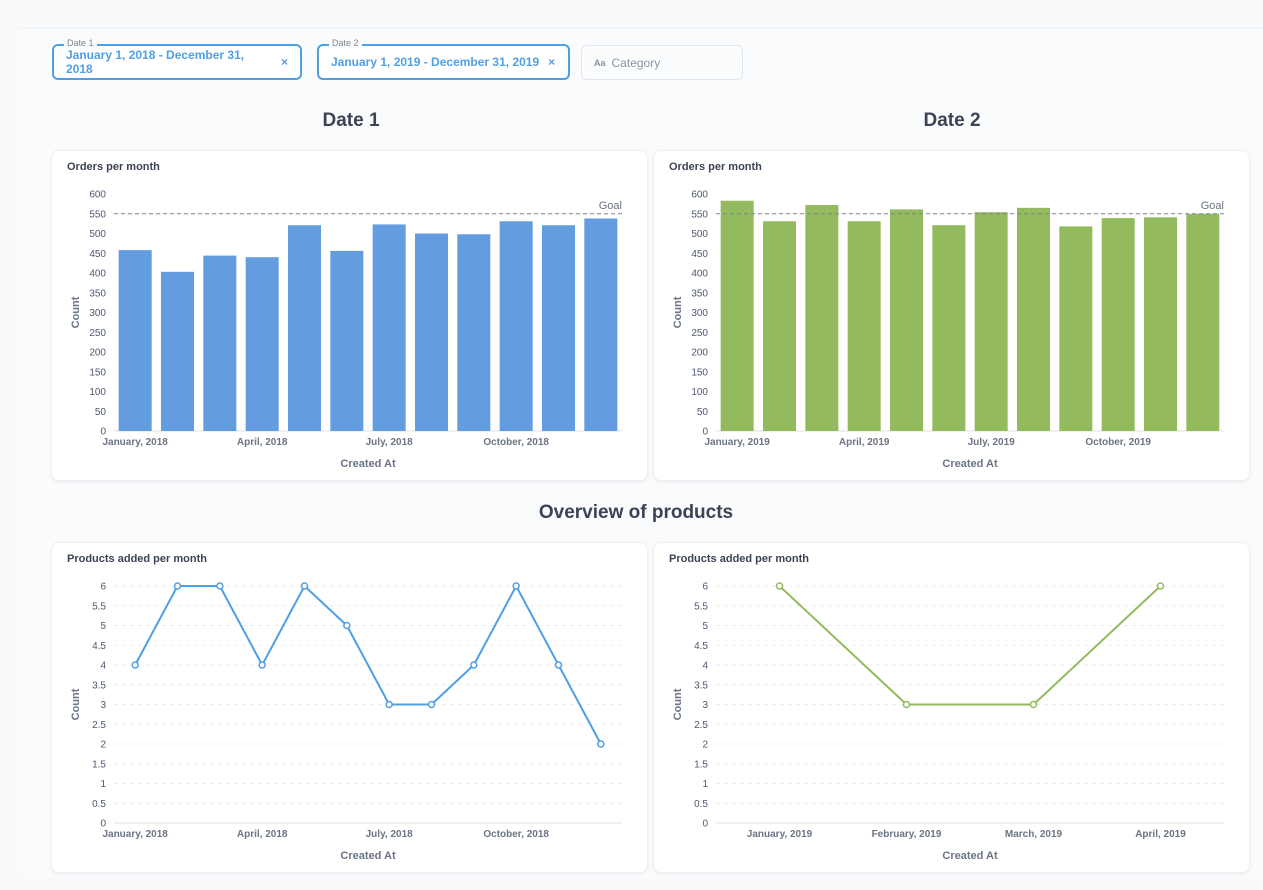  What do you see at coordinates (76, 704) in the screenshot?
I see `y-axis-label: Count` at bounding box center [76, 704].